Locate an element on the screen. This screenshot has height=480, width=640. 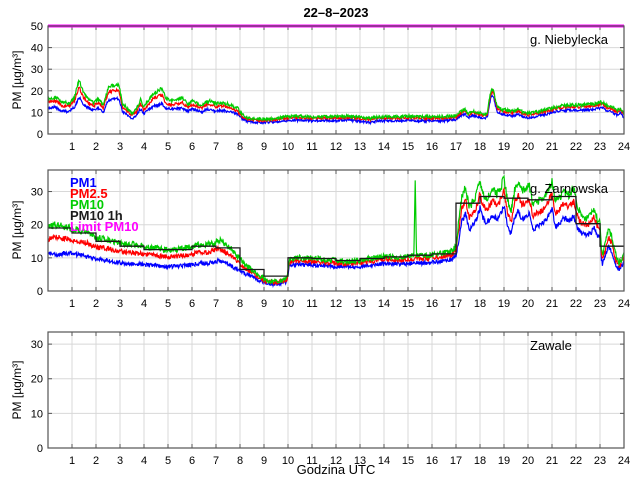
x-tick-label: 8 is located at coordinates (240, 147).